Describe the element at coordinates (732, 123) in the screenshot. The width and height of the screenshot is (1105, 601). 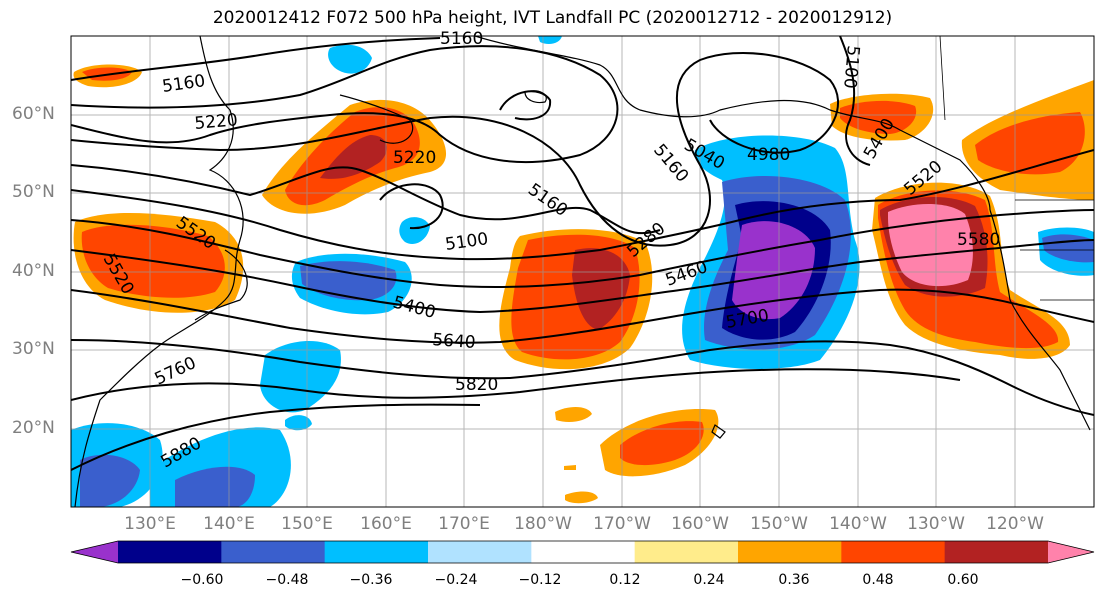
I see `alaska-coastline` at that location.